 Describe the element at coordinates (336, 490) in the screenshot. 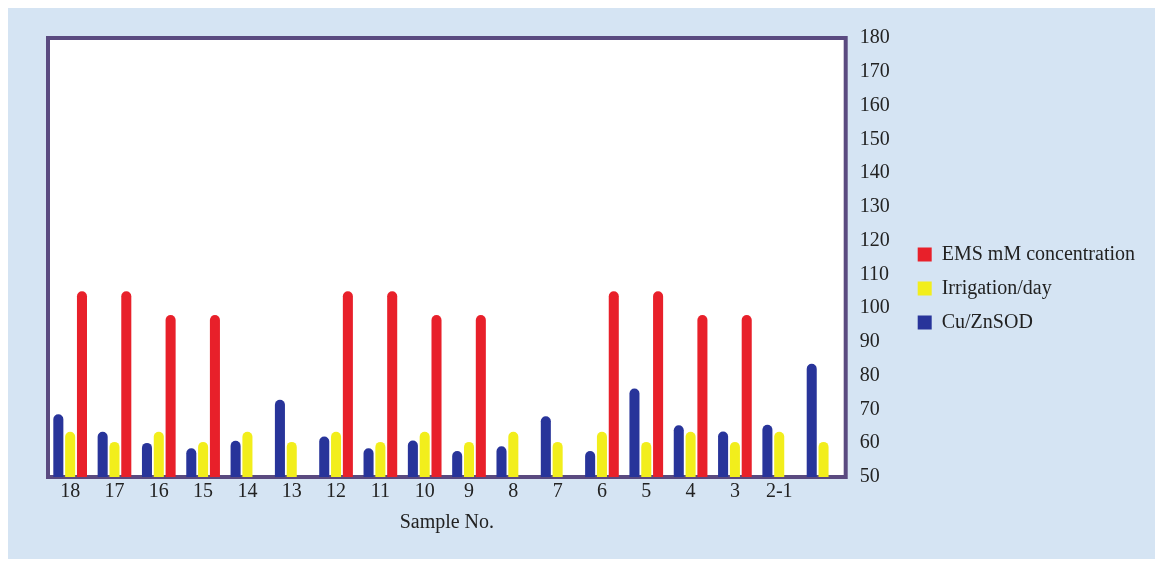

I see `x-tick-label: 12` at that location.